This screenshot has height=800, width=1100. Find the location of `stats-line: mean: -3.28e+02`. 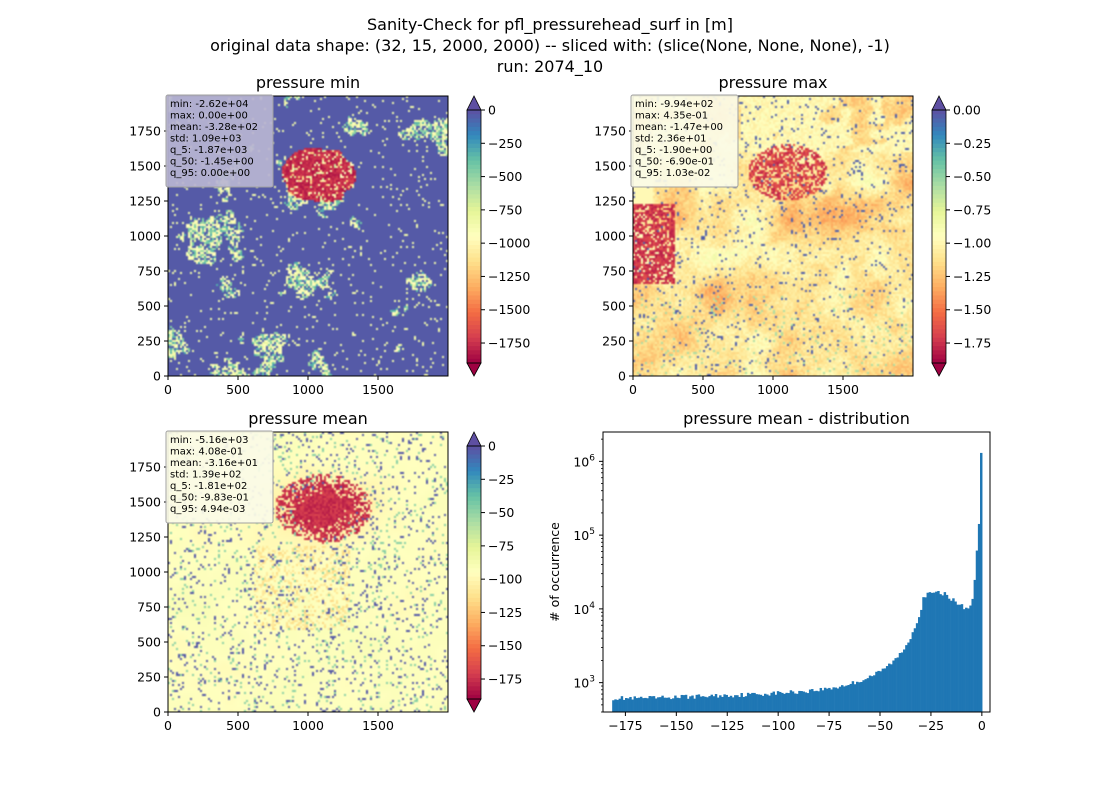

stats-line: mean: -3.28e+02 is located at coordinates (214, 127).